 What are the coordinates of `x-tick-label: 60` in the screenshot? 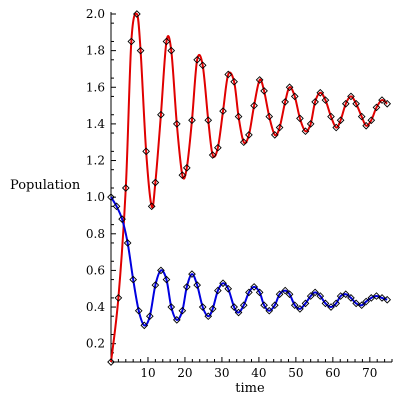 It's located at (332, 373).